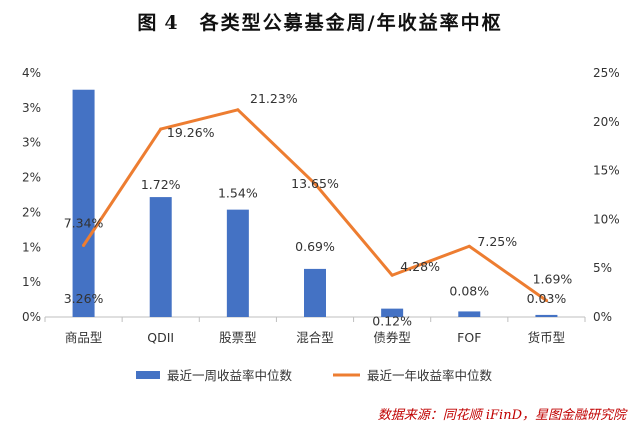 The height and width of the screenshot is (430, 640). I want to click on legend-label-bar: 最近一周收益率中位数, so click(230, 375).